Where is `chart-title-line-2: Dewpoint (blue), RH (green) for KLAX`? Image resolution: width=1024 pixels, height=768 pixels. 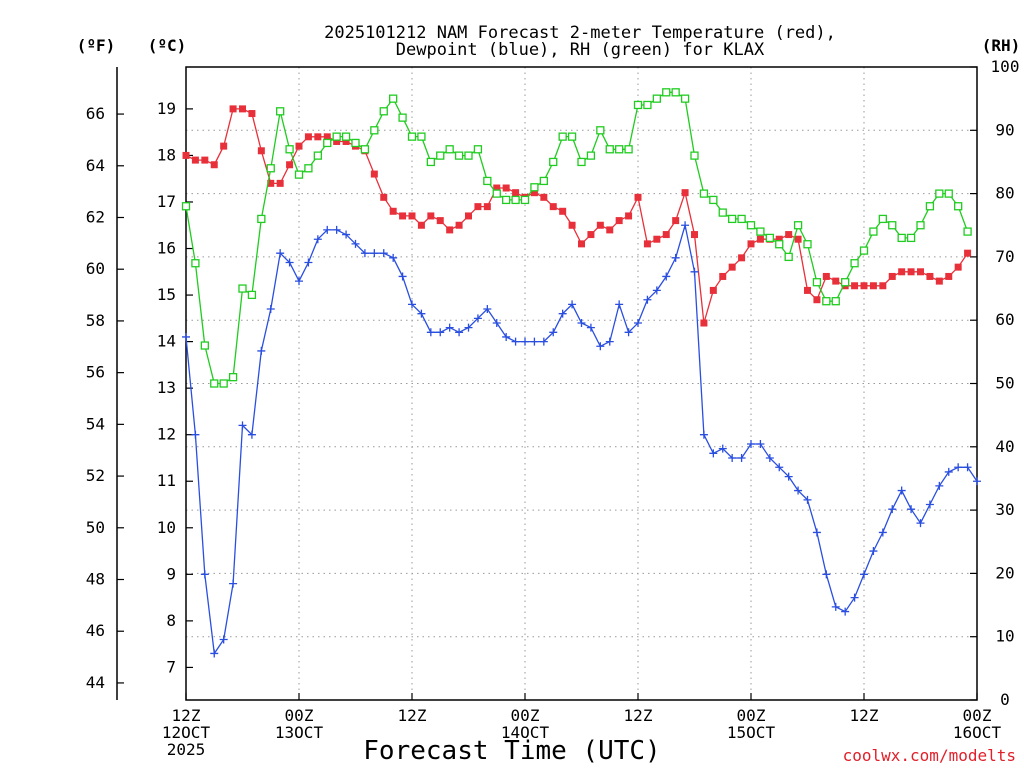
chart-title-line-2: Dewpoint (blue), RH (green) for KLAX is located at coordinates (580, 50).